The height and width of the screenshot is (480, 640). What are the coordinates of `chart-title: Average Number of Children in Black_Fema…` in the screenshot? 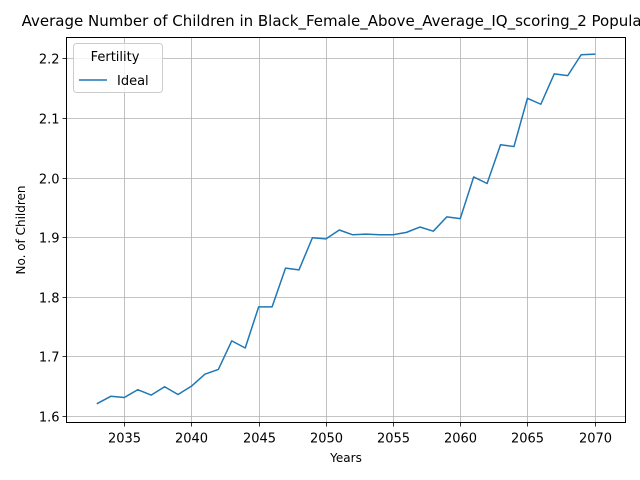 It's located at (331, 21).